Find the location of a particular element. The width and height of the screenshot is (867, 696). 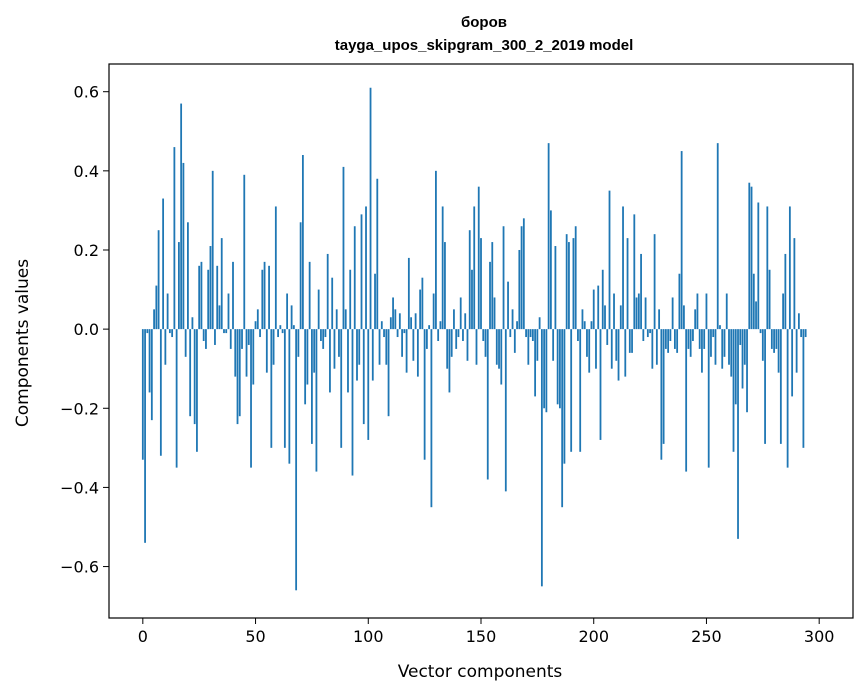

y-axis-label: Components values is located at coordinates (23, 343).